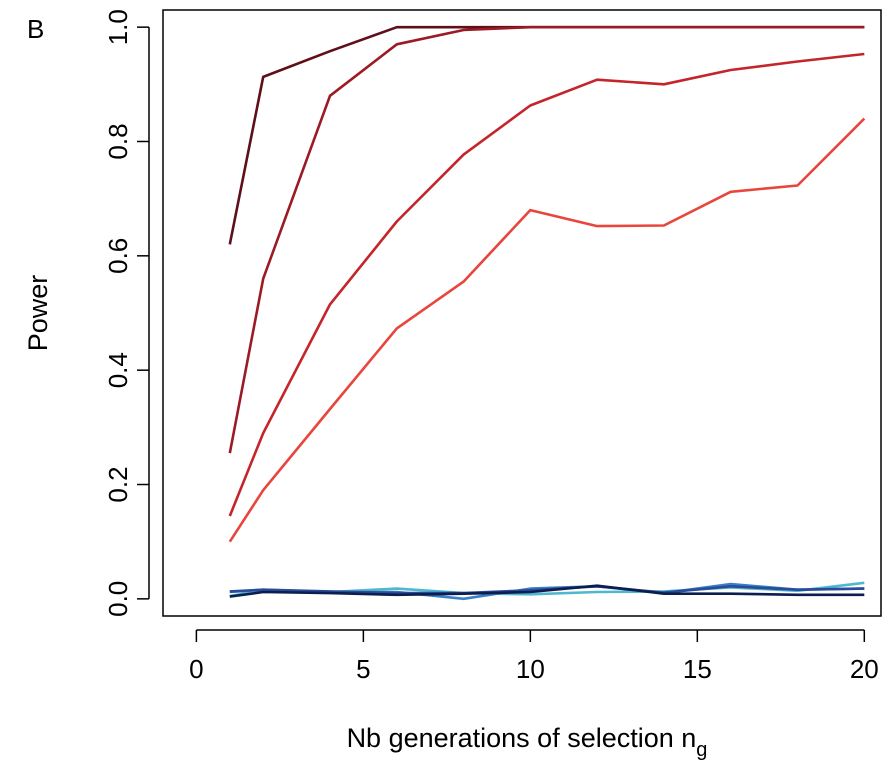 Image resolution: width=895 pixels, height=766 pixels. What do you see at coordinates (363, 669) in the screenshot?
I see `x-tick-label: 5` at bounding box center [363, 669].